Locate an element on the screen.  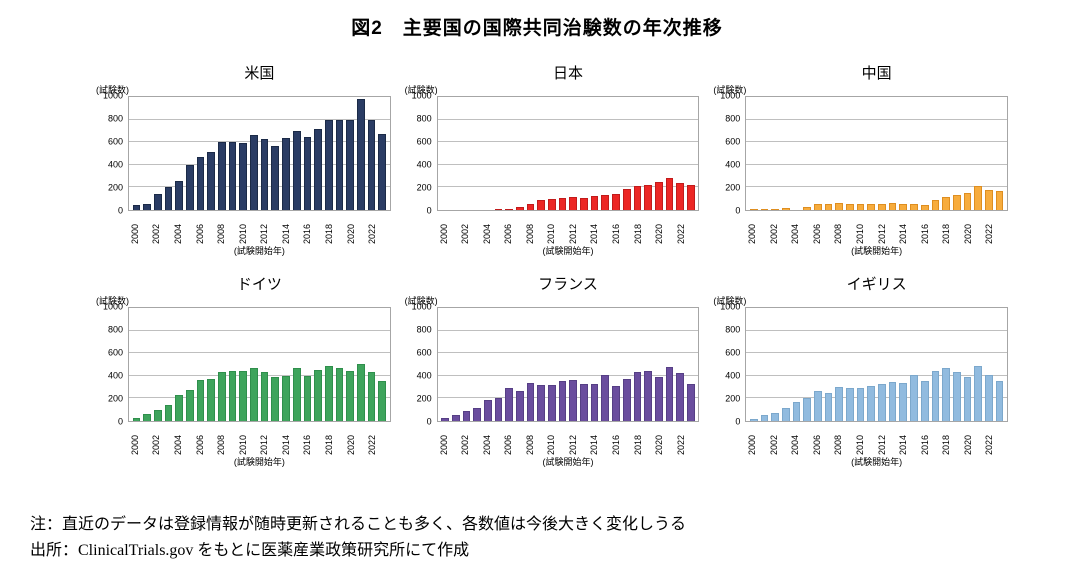
x-tick-slot: 2008 is located at coordinates (530, 227).